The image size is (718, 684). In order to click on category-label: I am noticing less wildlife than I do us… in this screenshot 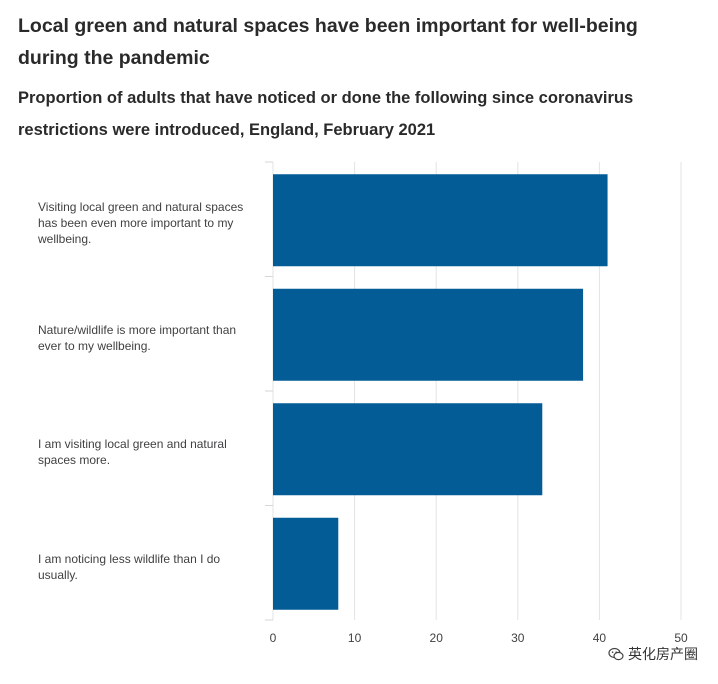, I will do `click(129, 566)`.